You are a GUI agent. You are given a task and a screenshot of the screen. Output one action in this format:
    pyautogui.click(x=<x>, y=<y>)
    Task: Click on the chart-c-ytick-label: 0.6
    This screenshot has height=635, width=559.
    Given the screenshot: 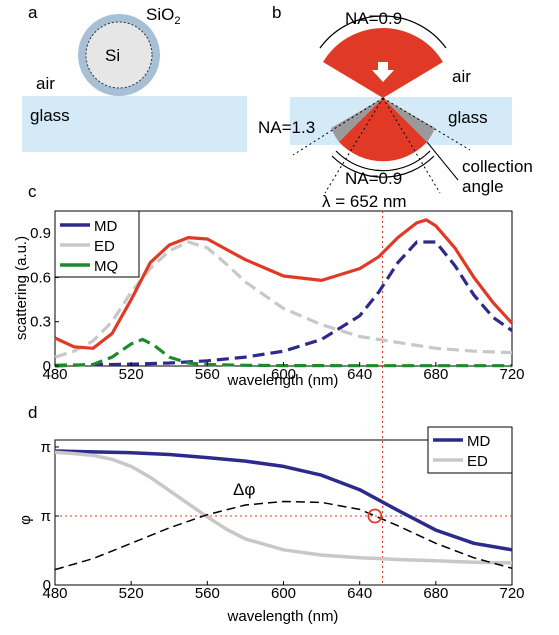 What is the action you would take?
    pyautogui.click(x=40, y=277)
    